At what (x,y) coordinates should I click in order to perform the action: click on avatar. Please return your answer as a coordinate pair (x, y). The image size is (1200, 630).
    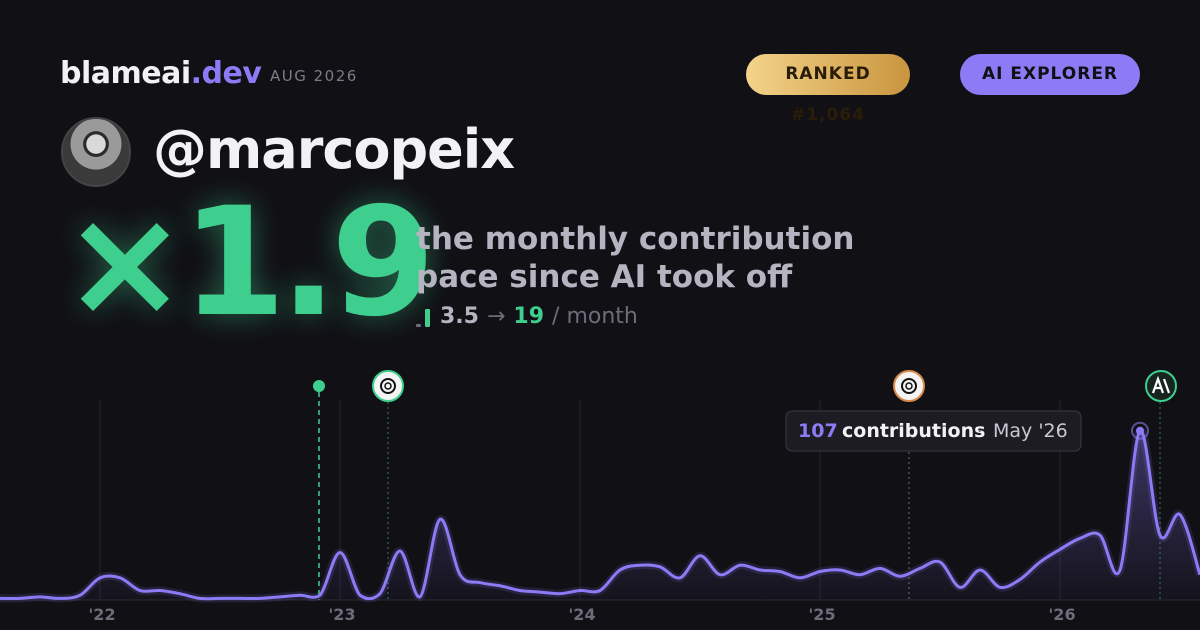
    Looking at the image, I should click on (96, 152).